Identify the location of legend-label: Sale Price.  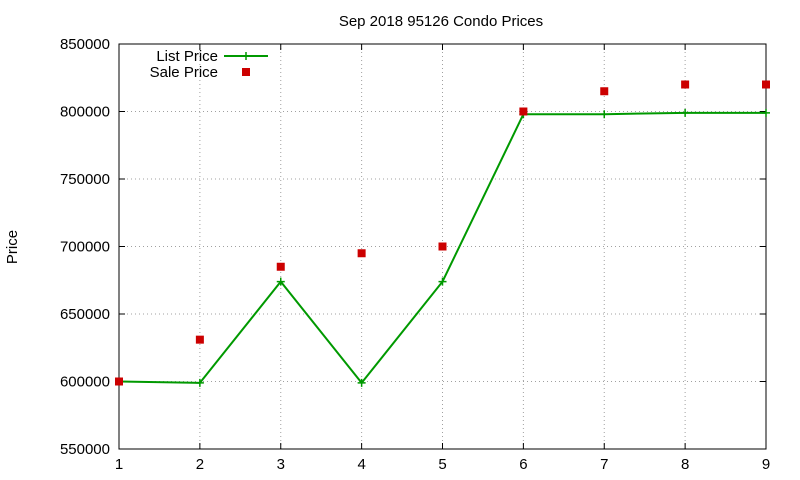
(184, 72).